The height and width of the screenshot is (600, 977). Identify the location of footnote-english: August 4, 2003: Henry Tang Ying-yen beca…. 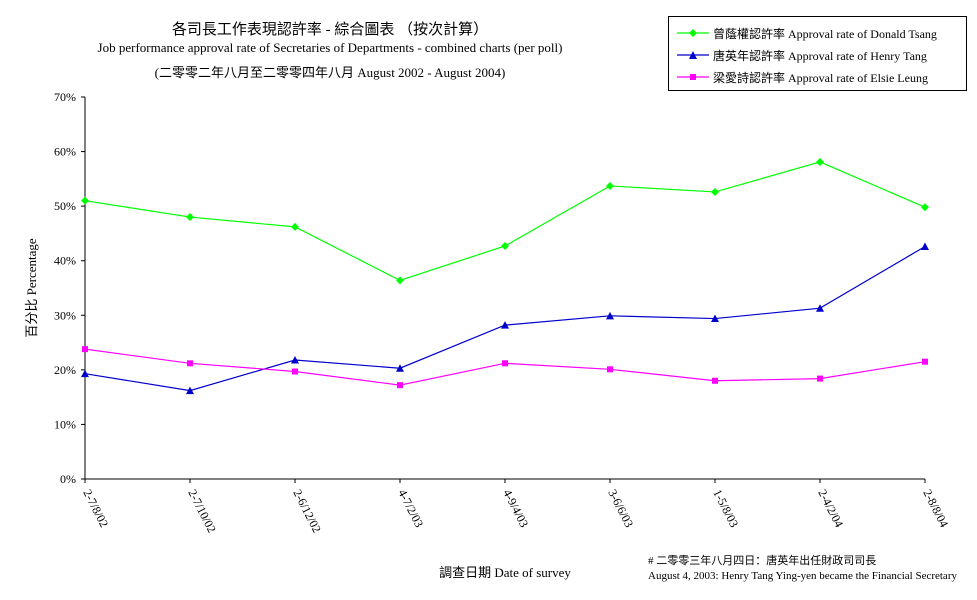
(802, 576).